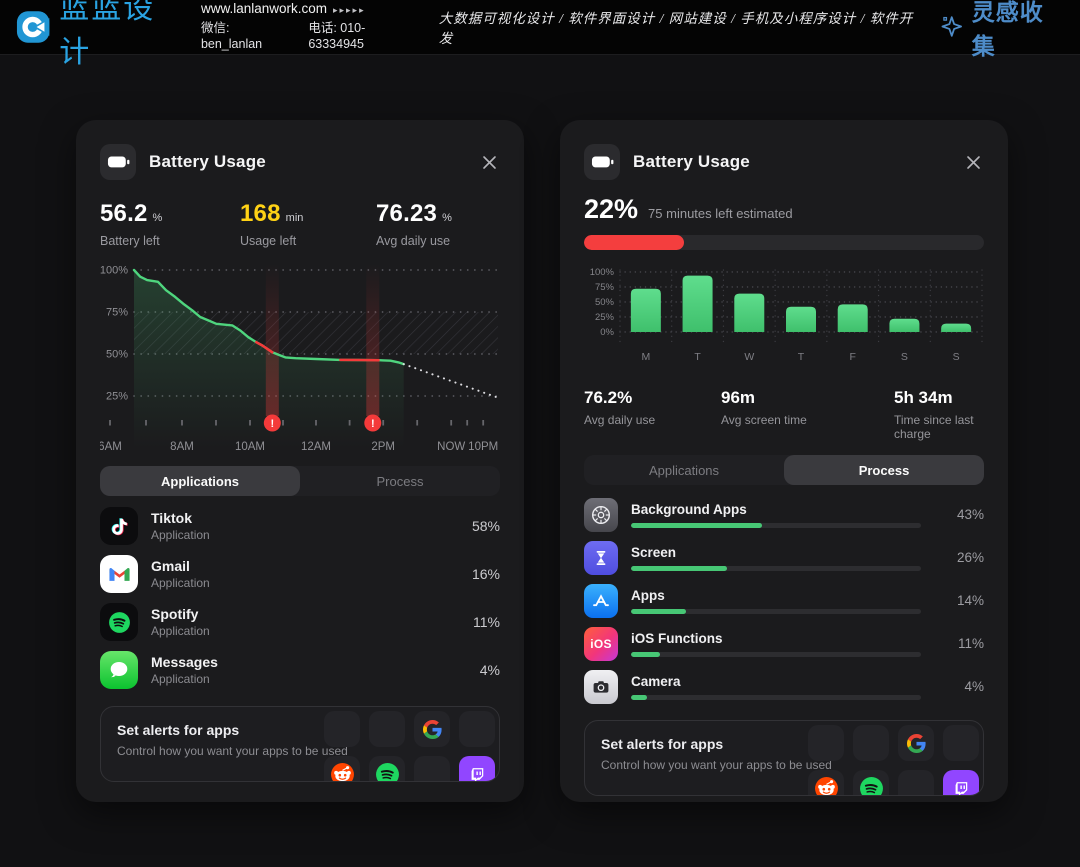  I want to click on list-item-apps: Apps 14%, so click(784, 600).